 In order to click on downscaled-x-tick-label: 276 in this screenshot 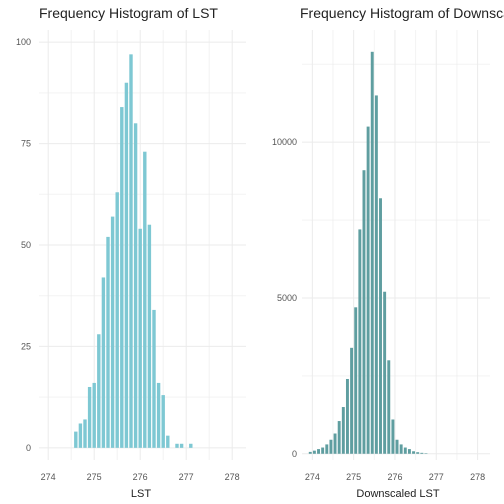, I will do `click(394, 477)`.